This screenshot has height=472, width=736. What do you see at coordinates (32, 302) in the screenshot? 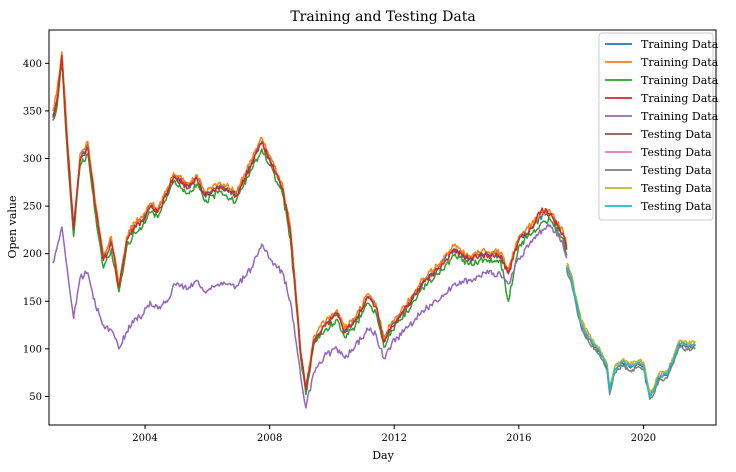
I see `y-tick-label: 150` at bounding box center [32, 302].